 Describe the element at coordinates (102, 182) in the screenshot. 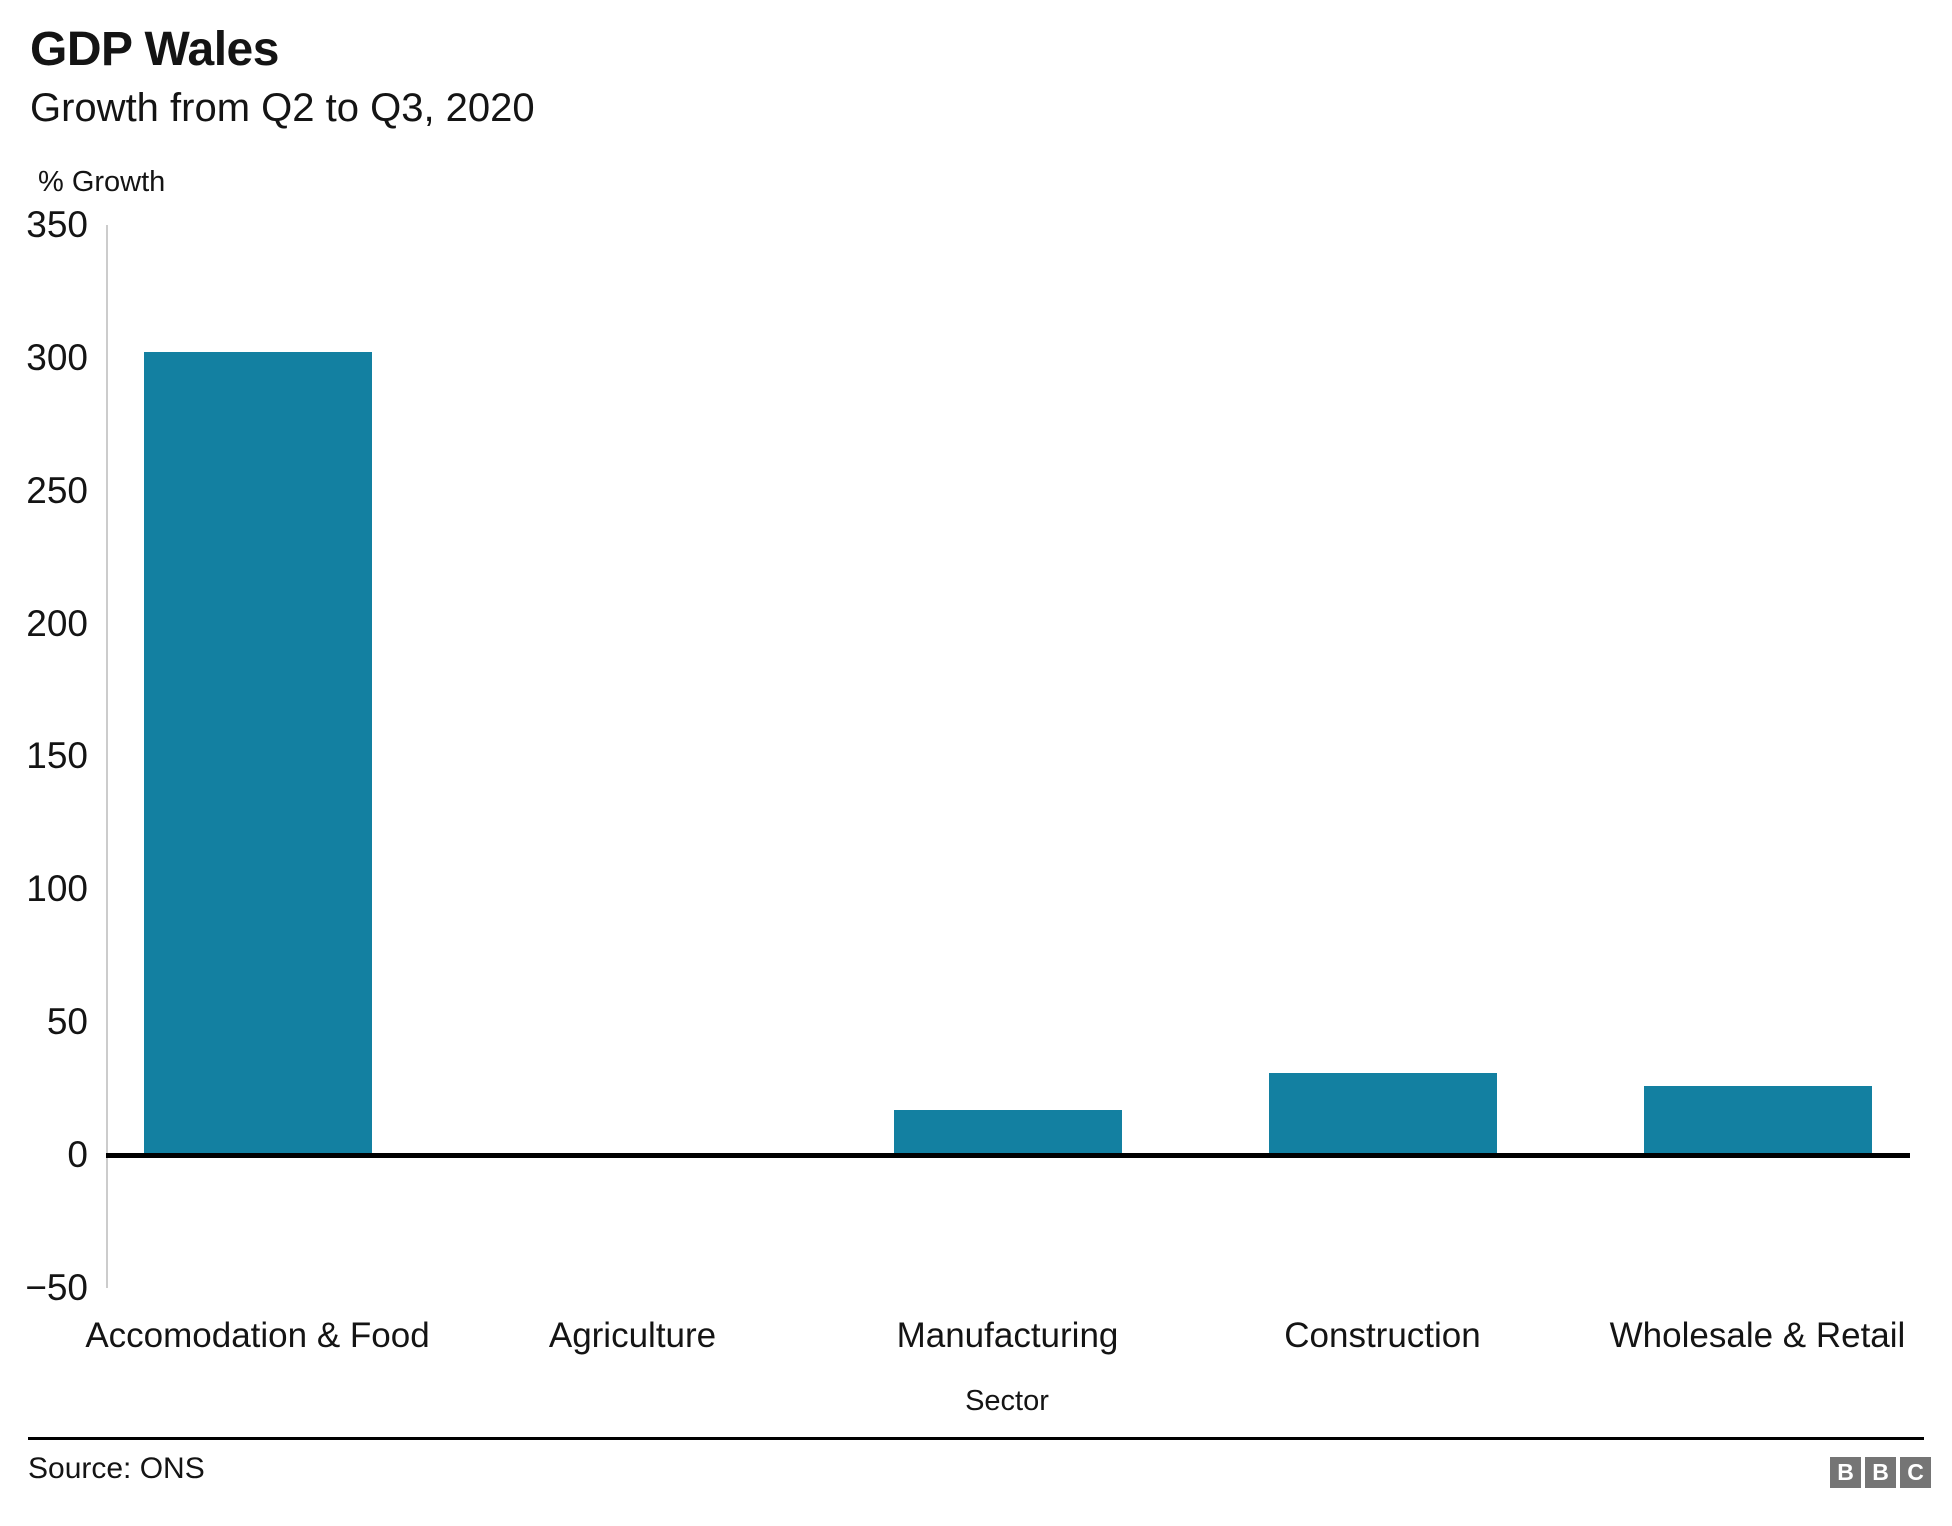

I see `y-axis-label: % Growth` at that location.